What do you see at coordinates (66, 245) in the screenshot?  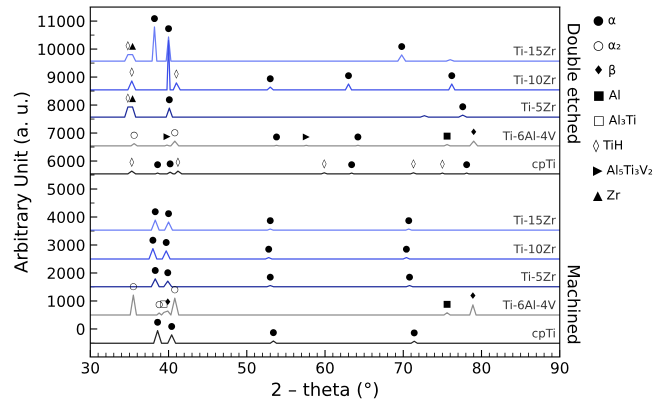 I see `y-tick-label: 3000` at bounding box center [66, 245].